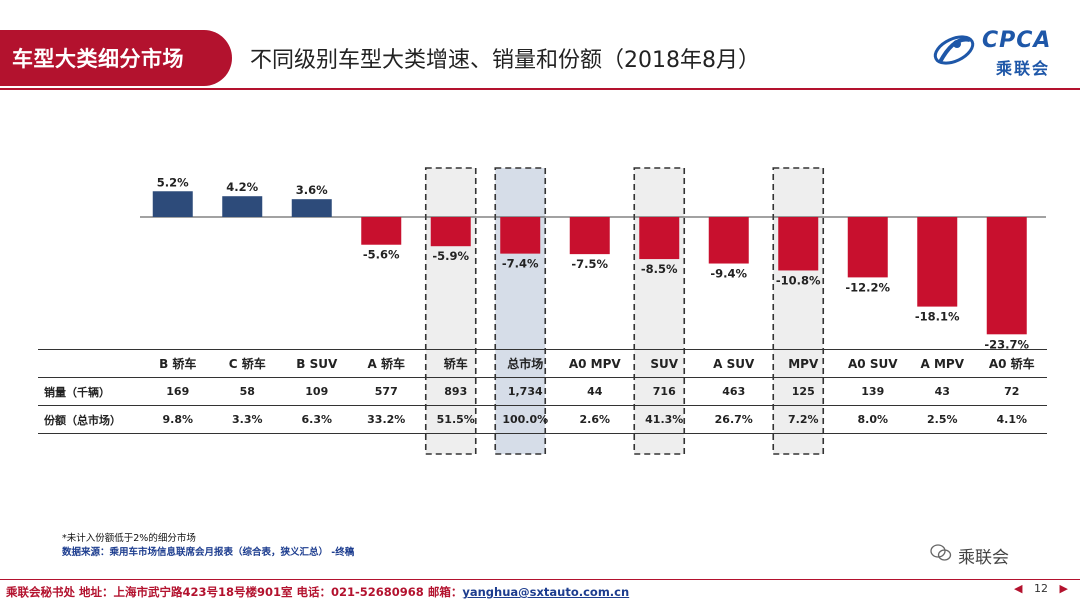  I want to click on page-title: 不同级别车型大类增速、销量和份额（2018年8月）, so click(505, 60).